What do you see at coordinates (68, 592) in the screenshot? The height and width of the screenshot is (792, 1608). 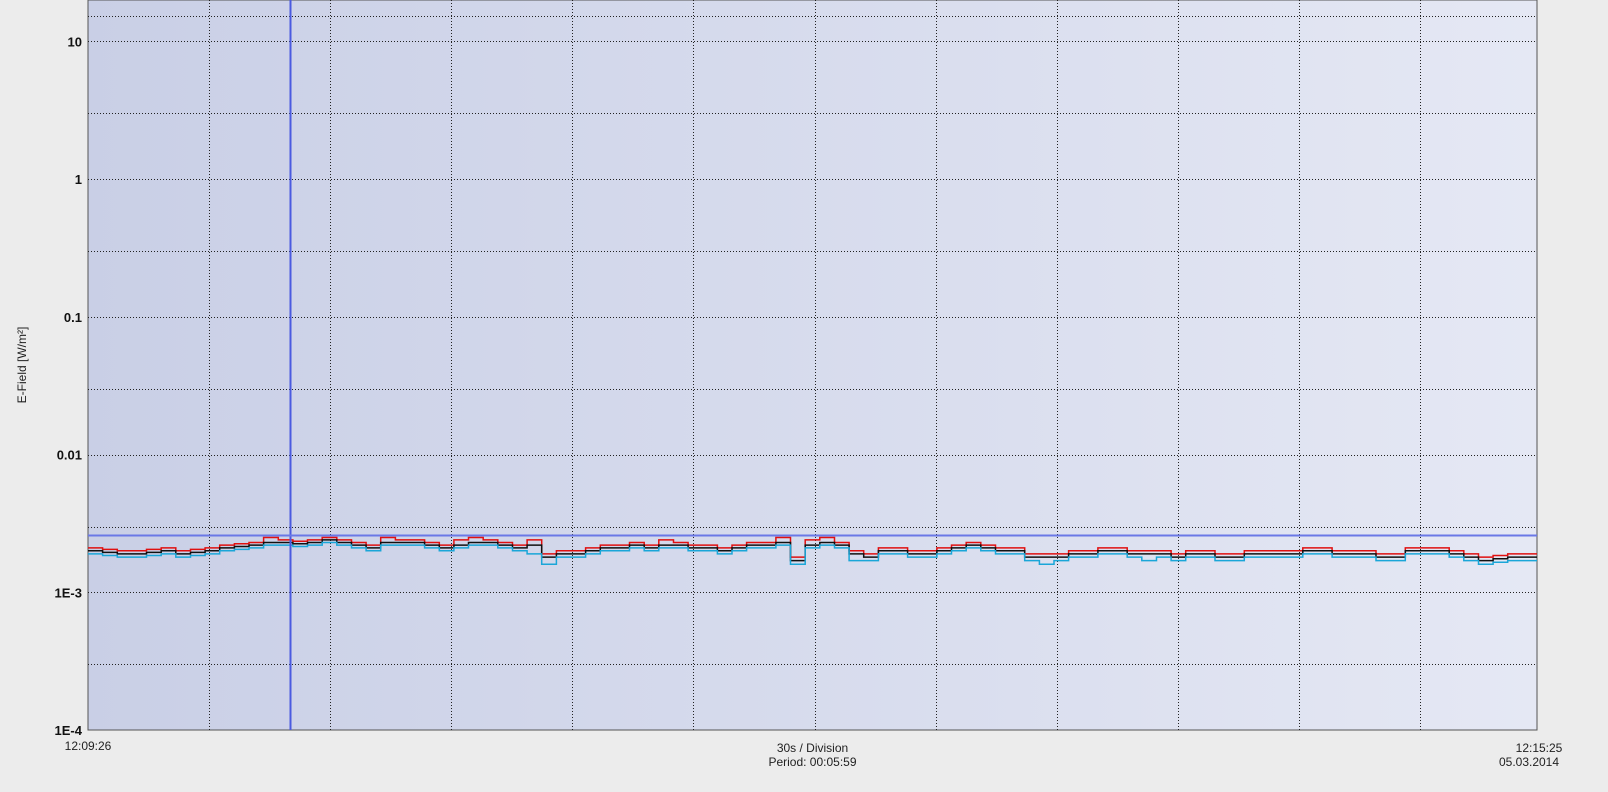 I see `y-tick-label: 1E-3` at bounding box center [68, 592].